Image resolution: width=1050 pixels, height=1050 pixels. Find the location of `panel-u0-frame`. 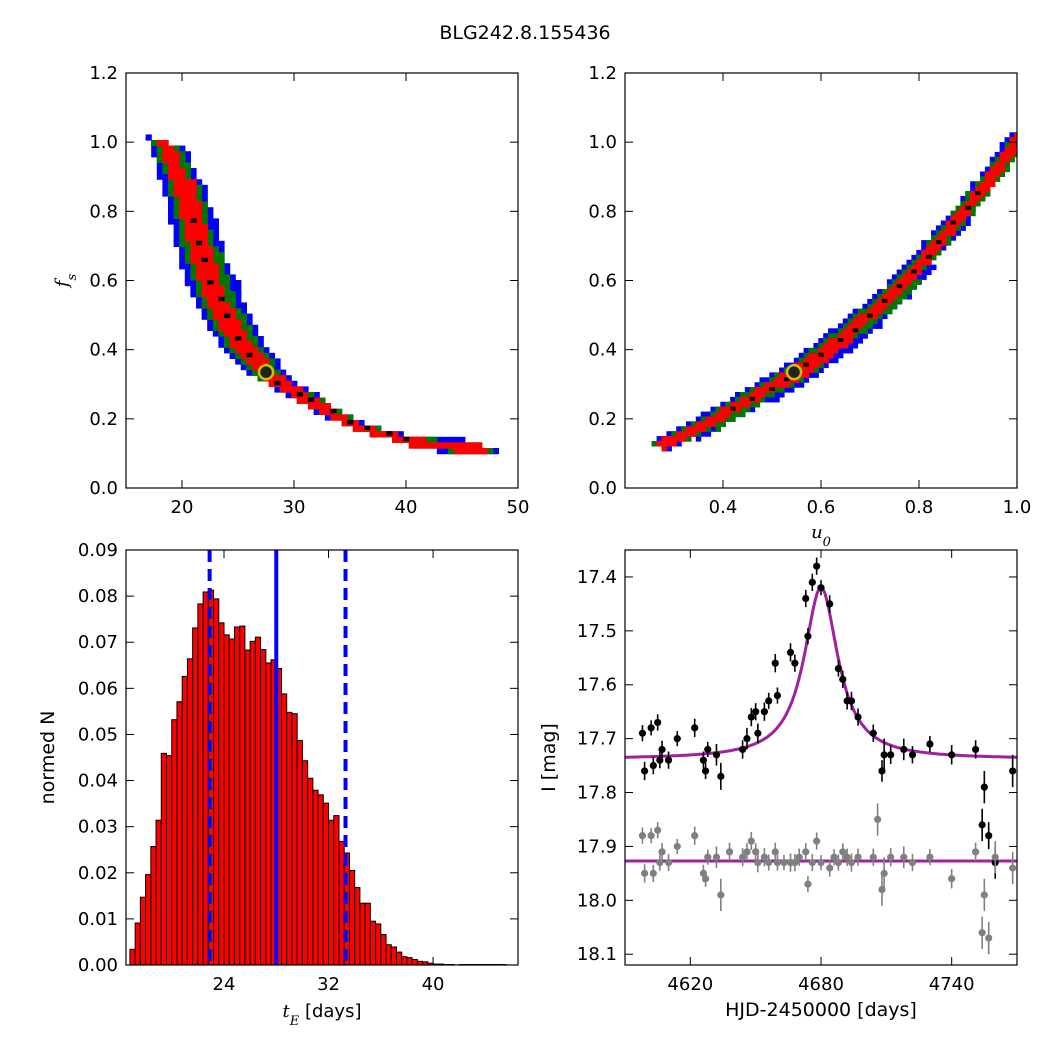

panel-u0-frame is located at coordinates (821, 280).